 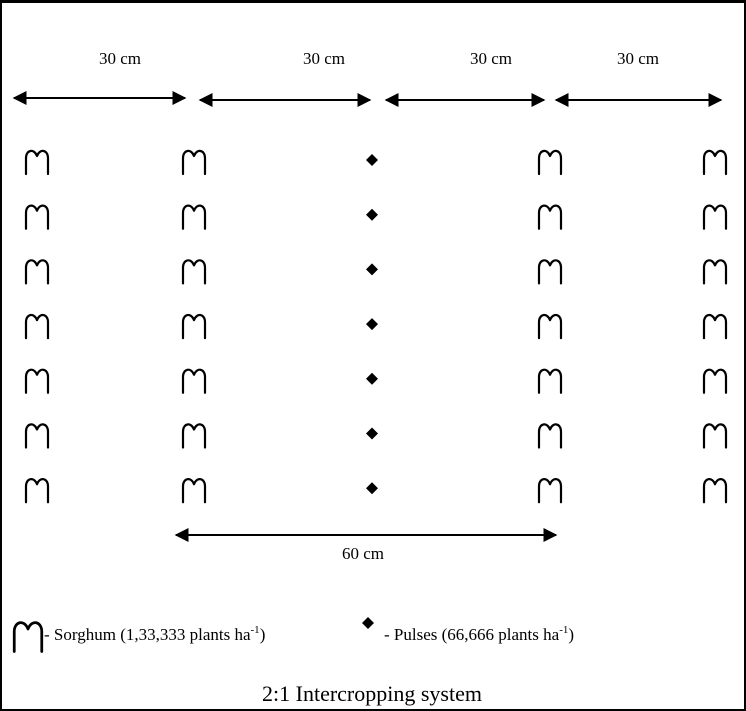 What do you see at coordinates (324, 58) in the screenshot?
I see `spacing-label-2: 30 cm` at bounding box center [324, 58].